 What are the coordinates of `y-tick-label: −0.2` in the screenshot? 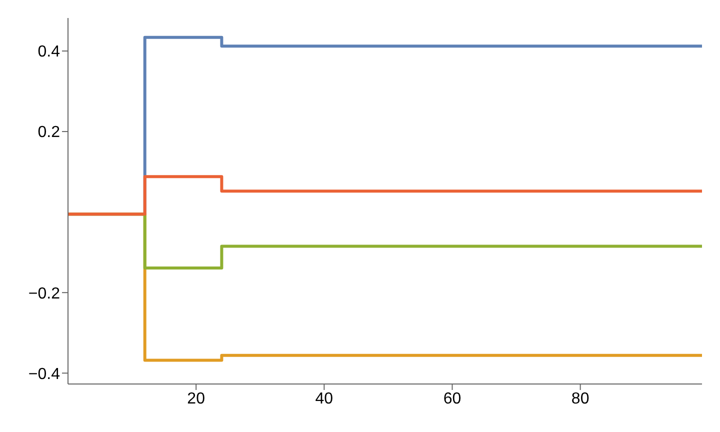 It's located at (44, 293).